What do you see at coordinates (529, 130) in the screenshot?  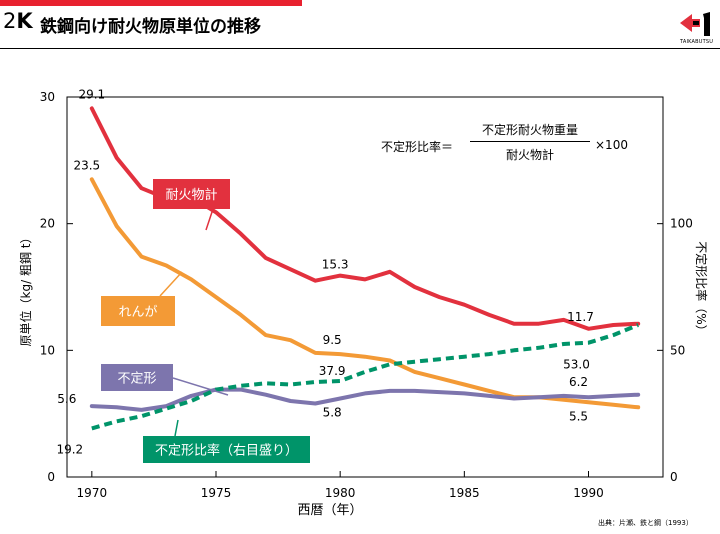 I see `formula-numerator: 不定形耐火物重量` at bounding box center [529, 130].